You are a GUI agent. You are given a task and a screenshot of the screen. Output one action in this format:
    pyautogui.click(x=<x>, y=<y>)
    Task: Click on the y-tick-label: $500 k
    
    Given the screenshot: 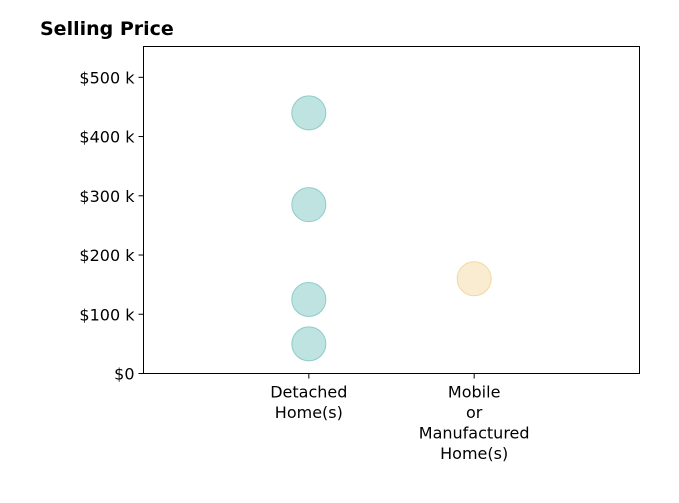 What is the action you would take?
    pyautogui.click(x=107, y=77)
    